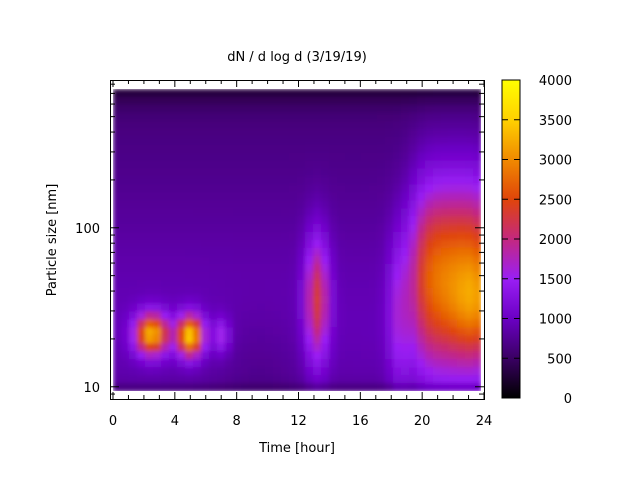 This screenshot has height=480, width=640. What do you see at coordinates (91, 388) in the screenshot?
I see `y-tick-label: 10` at bounding box center [91, 388].